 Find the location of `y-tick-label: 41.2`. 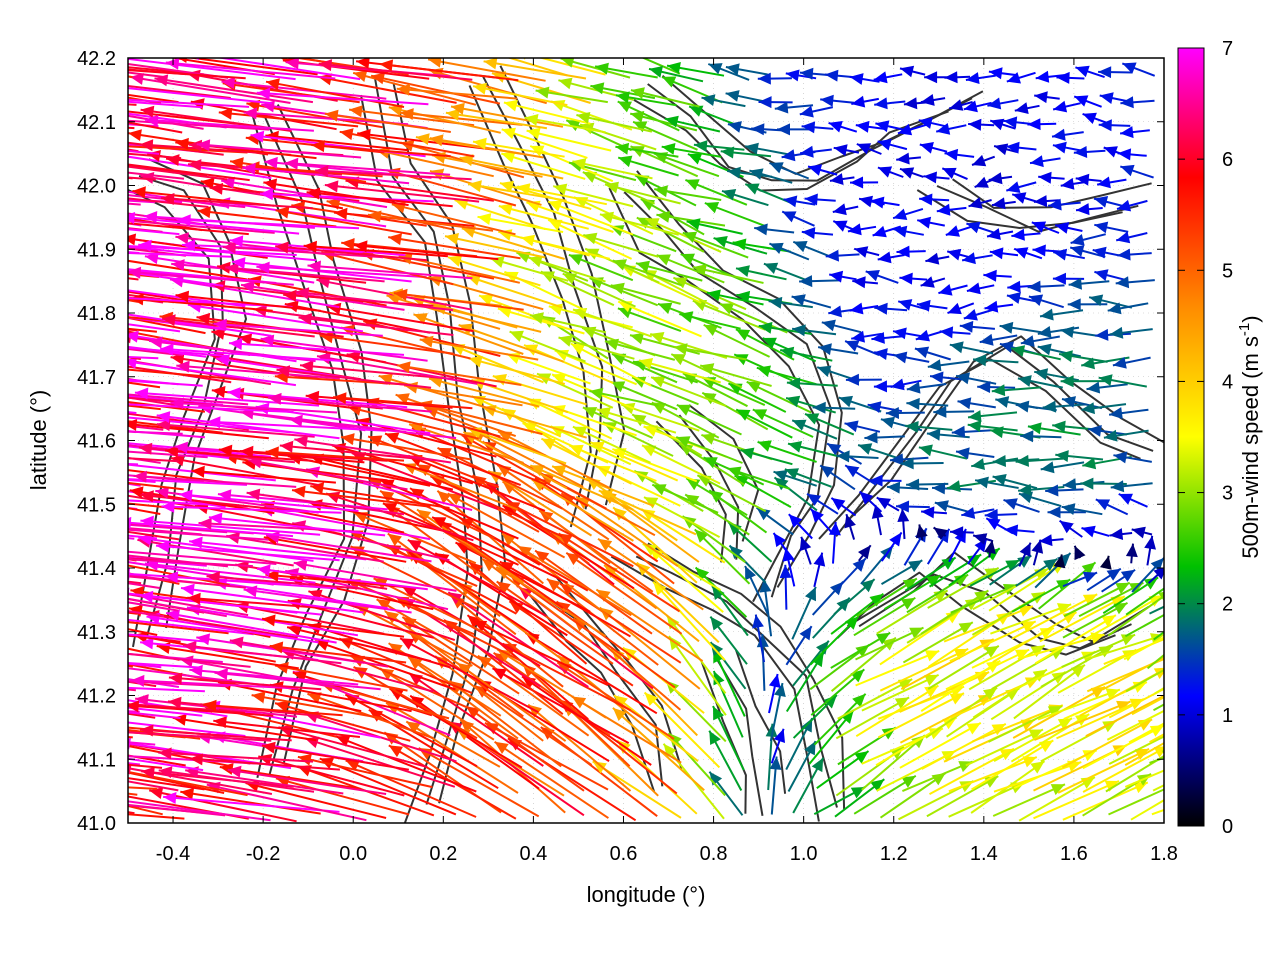

y-tick-label: 41.2 is located at coordinates (96, 697).